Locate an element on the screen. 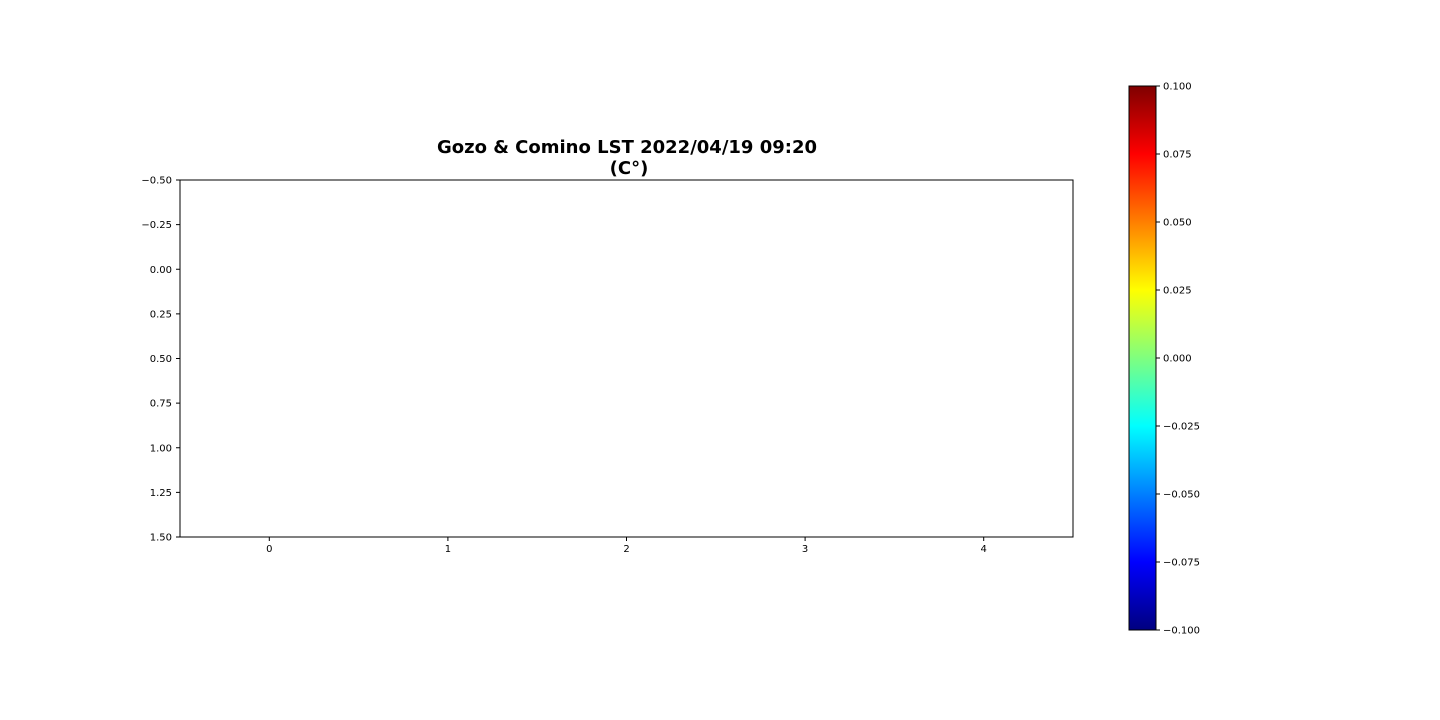 This screenshot has height=720, width=1440. colorbar-tick-label: 0.075 is located at coordinates (1177, 155).